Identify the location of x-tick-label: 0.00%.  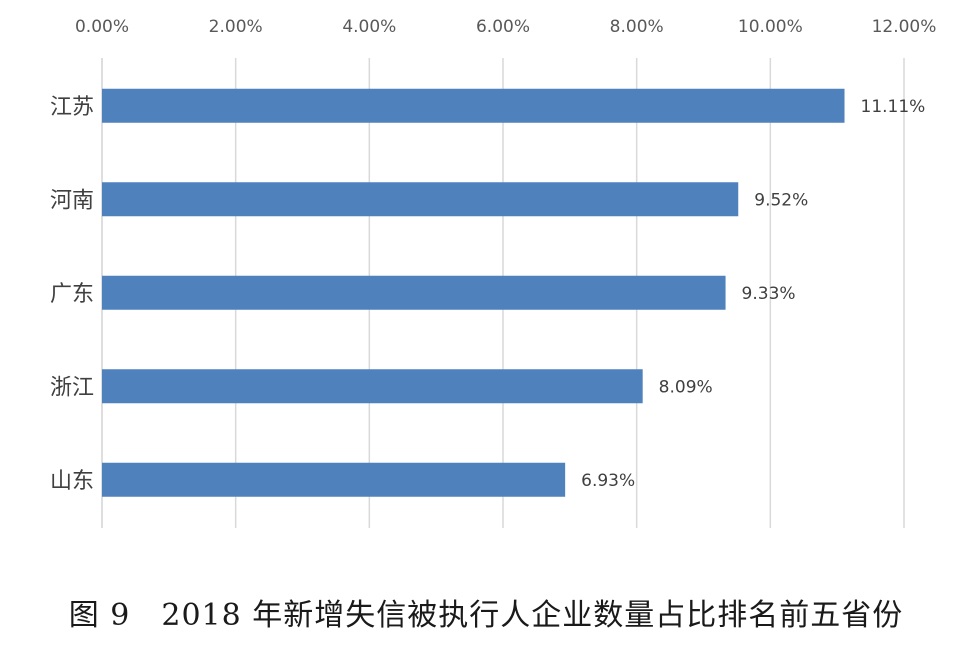
(102, 27).